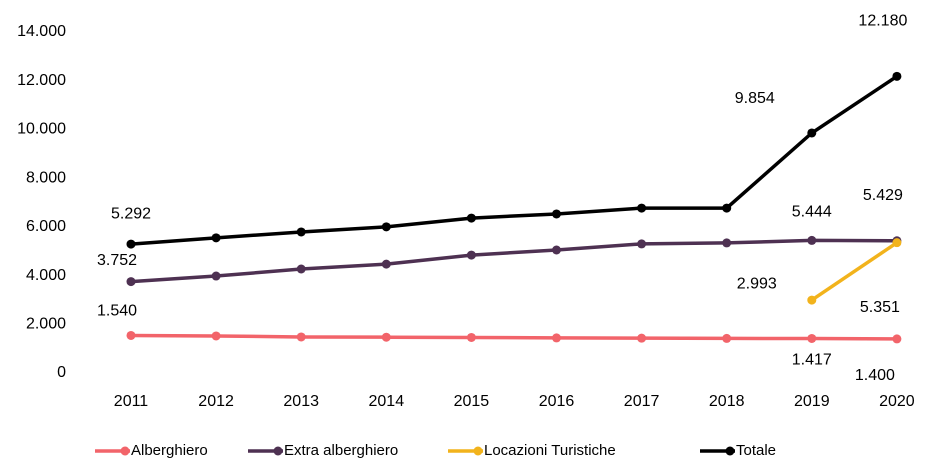 The height and width of the screenshot is (464, 938). Describe the element at coordinates (550, 450) in the screenshot. I see `legend-label: Locazioni Turistiche` at that location.